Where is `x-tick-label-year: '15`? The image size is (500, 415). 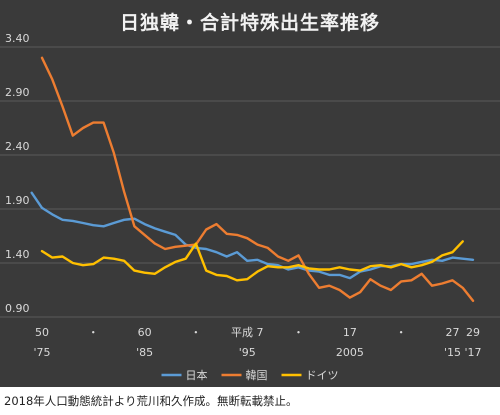
x-tick-label-year: '15 is located at coordinates (452, 352).